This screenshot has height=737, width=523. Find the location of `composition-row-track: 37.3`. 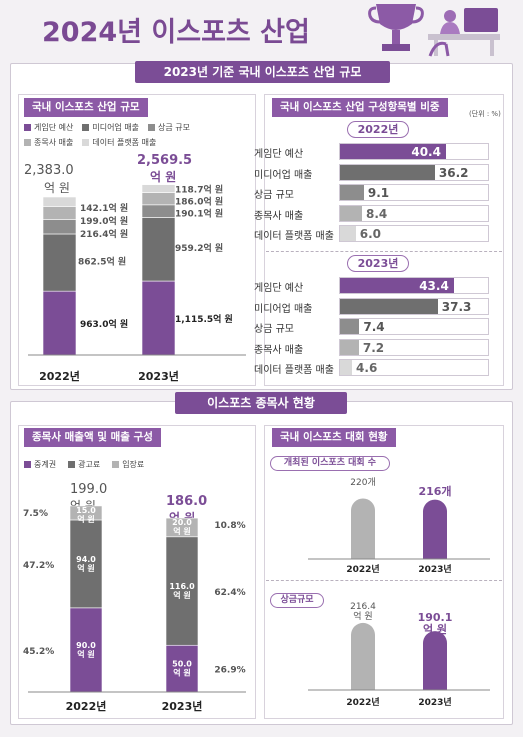

composition-row-track: 37.3 is located at coordinates (414, 306).